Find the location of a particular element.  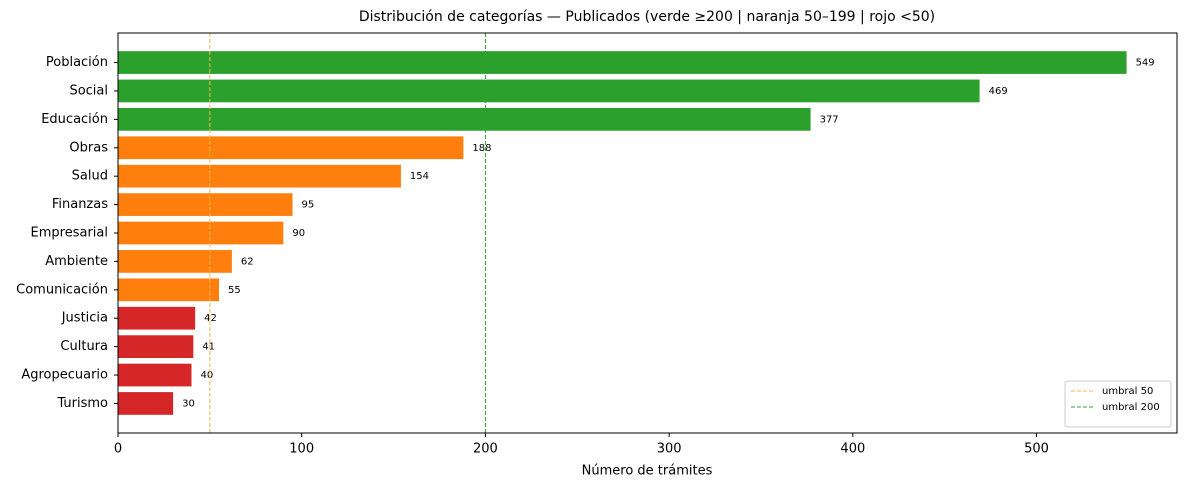

x-axis-label: Número de trámites is located at coordinates (647, 471).